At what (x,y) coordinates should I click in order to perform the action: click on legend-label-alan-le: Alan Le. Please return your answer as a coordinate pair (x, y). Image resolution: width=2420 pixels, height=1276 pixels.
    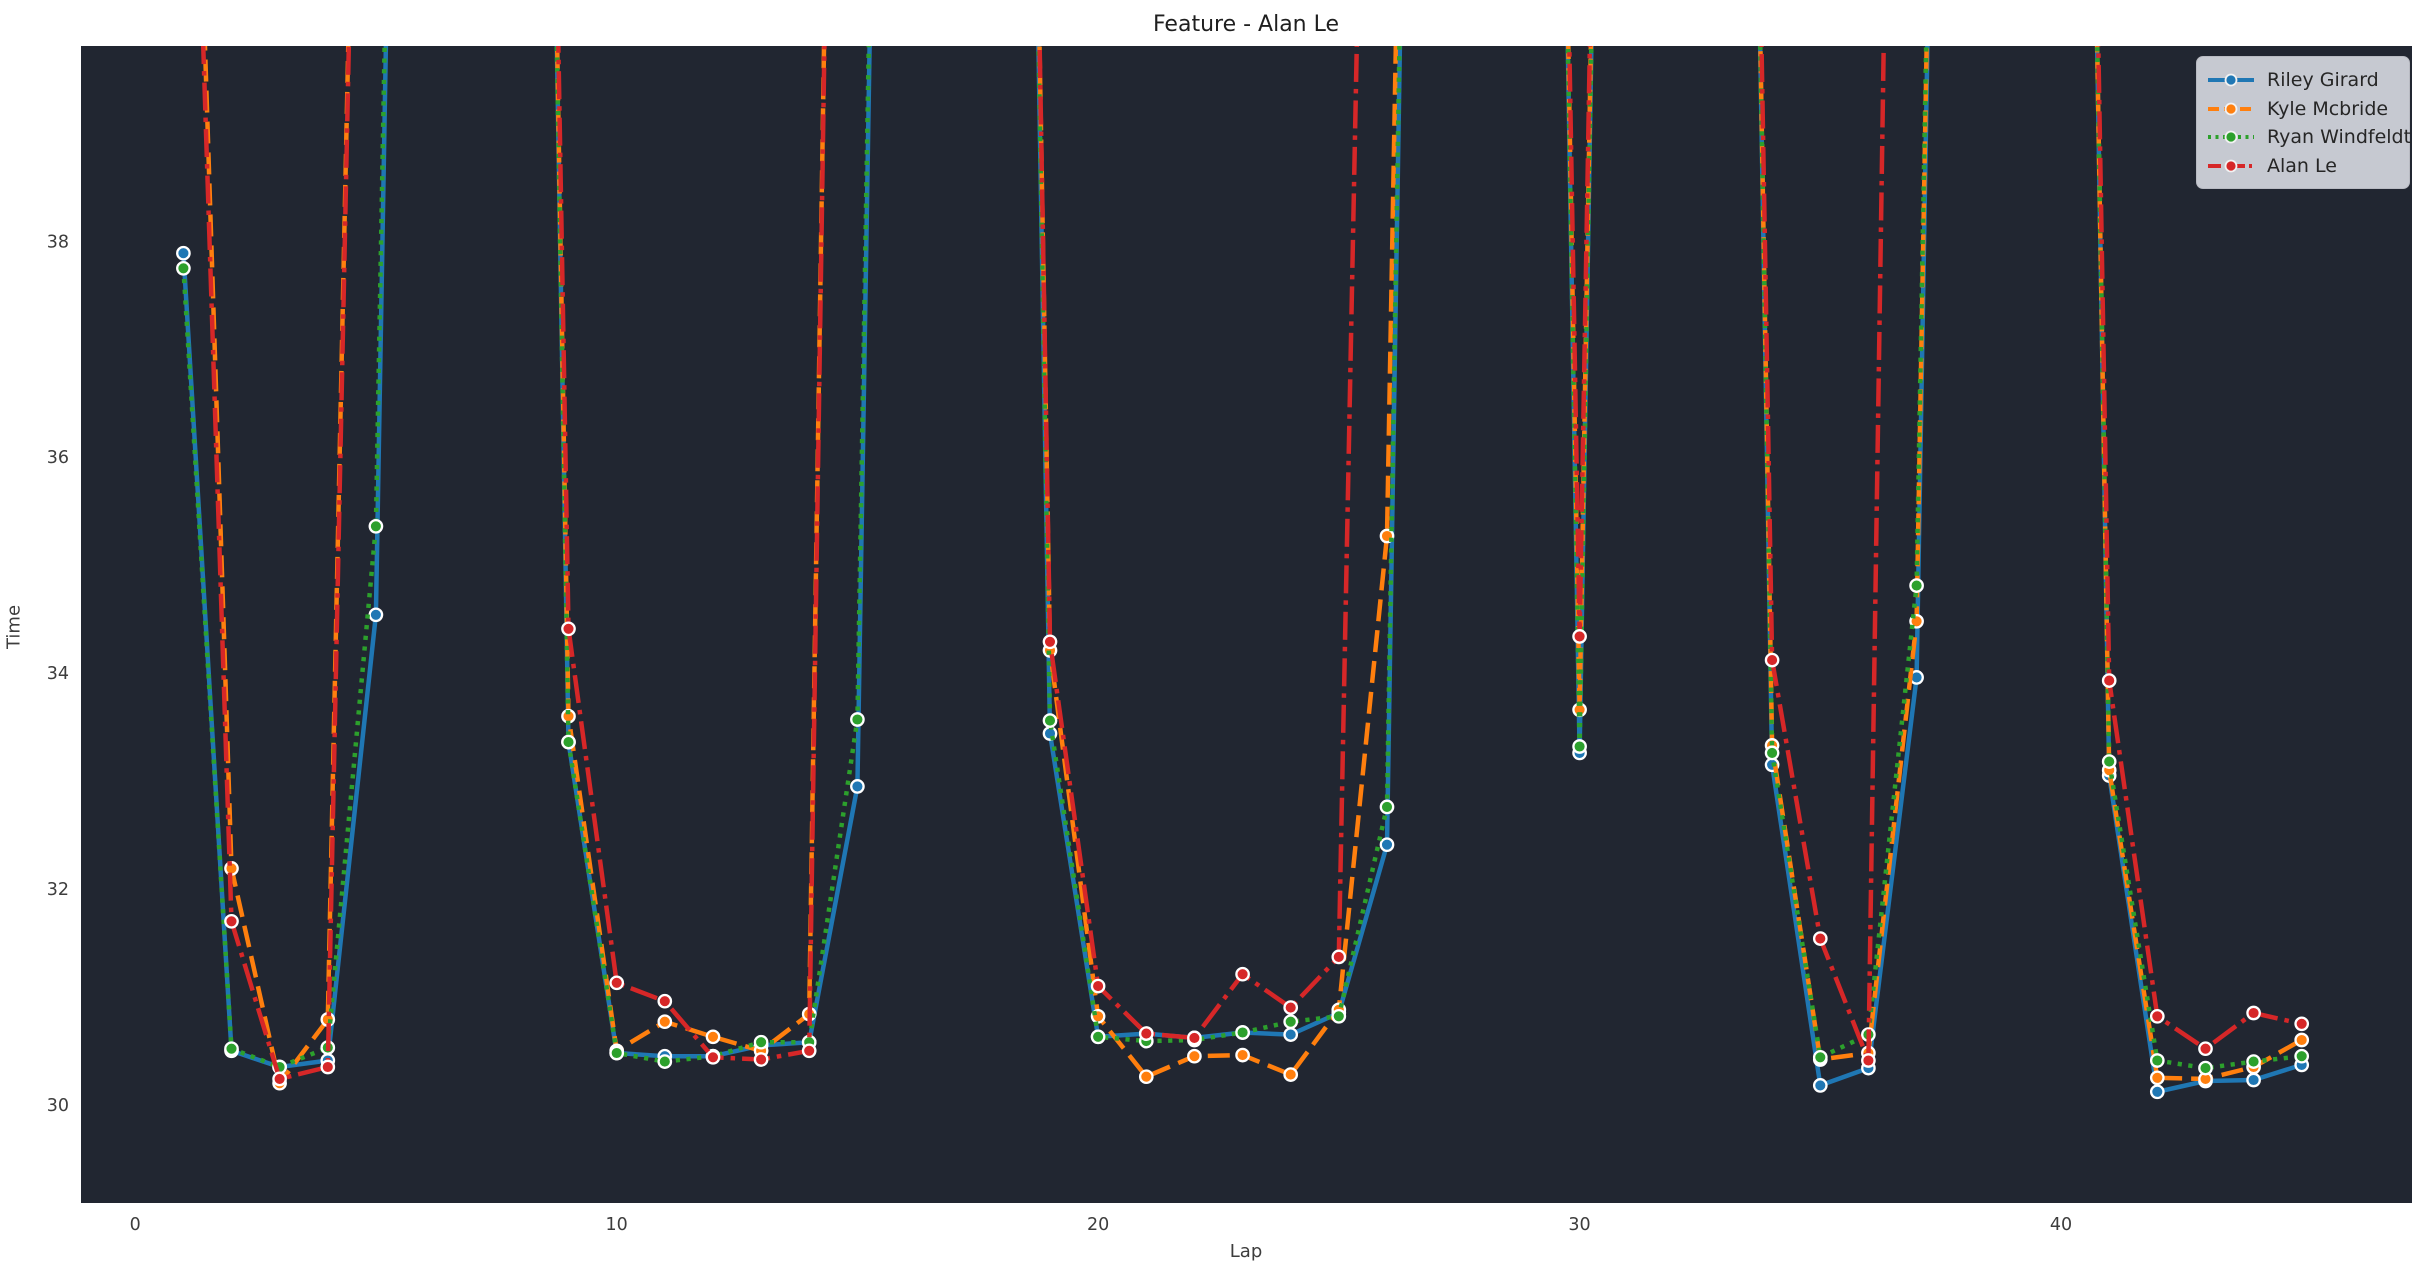
    Looking at the image, I should click on (2302, 165).